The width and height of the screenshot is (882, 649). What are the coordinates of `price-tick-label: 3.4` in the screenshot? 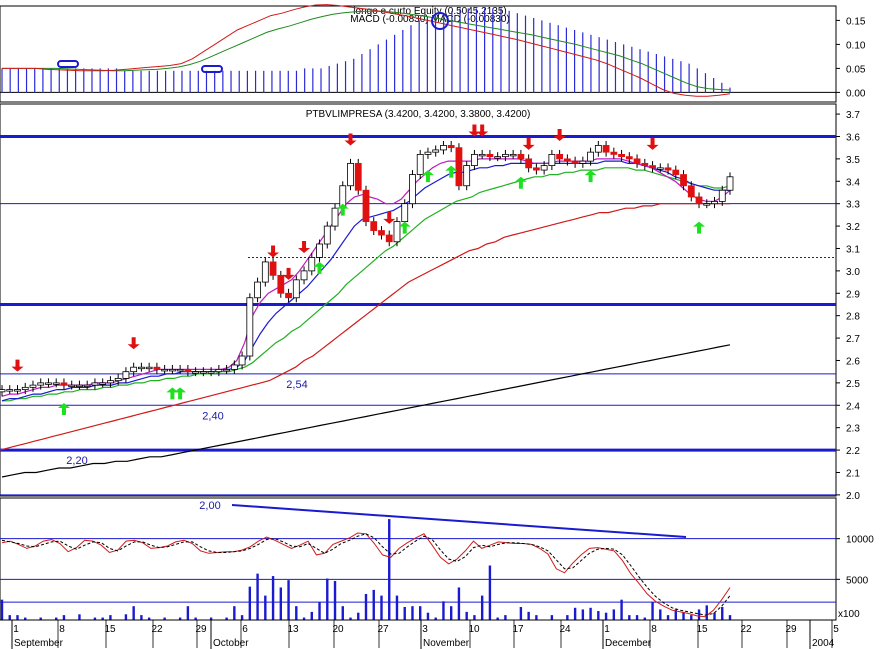 It's located at (853, 182).